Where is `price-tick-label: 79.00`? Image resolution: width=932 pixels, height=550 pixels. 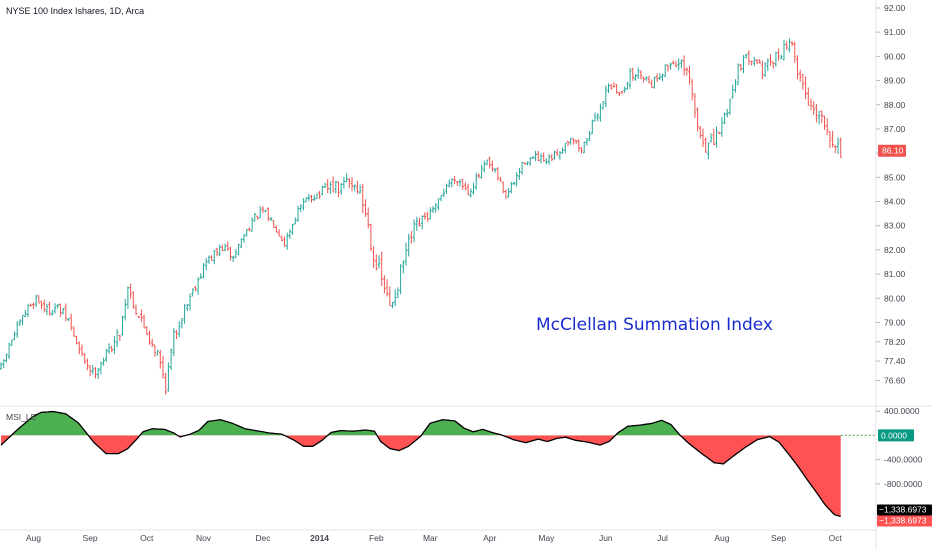
price-tick-label: 79.00 is located at coordinates (895, 322).